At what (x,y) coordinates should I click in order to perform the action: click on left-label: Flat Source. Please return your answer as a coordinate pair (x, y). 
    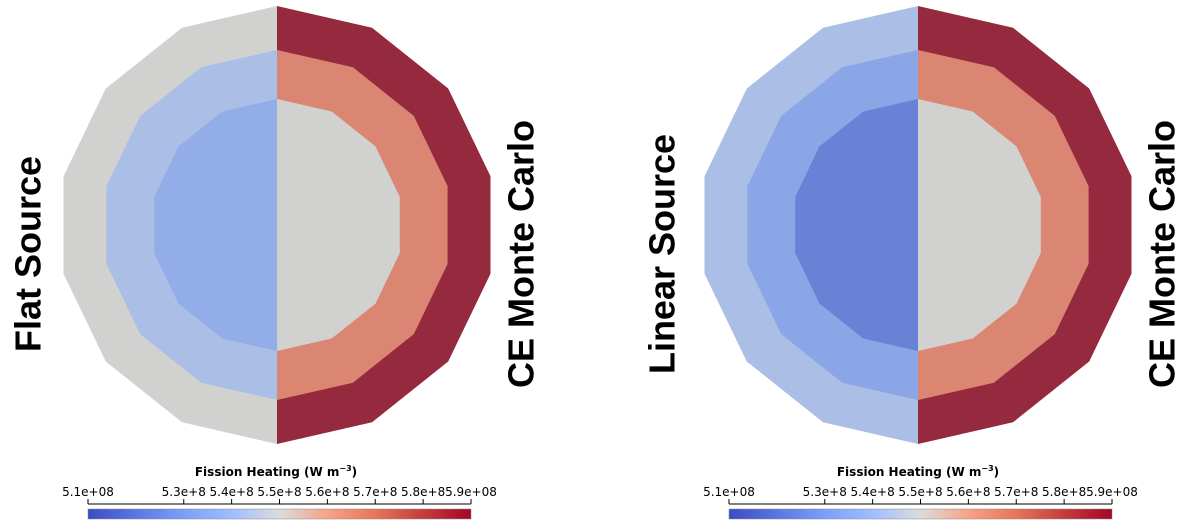
    Looking at the image, I should click on (28, 254).